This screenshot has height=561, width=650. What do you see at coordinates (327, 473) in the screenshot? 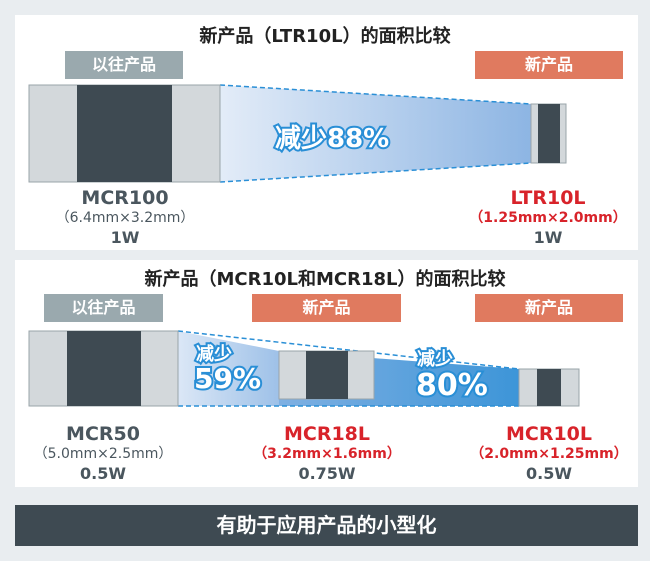
I see `product-power: 0.75W` at bounding box center [327, 473].